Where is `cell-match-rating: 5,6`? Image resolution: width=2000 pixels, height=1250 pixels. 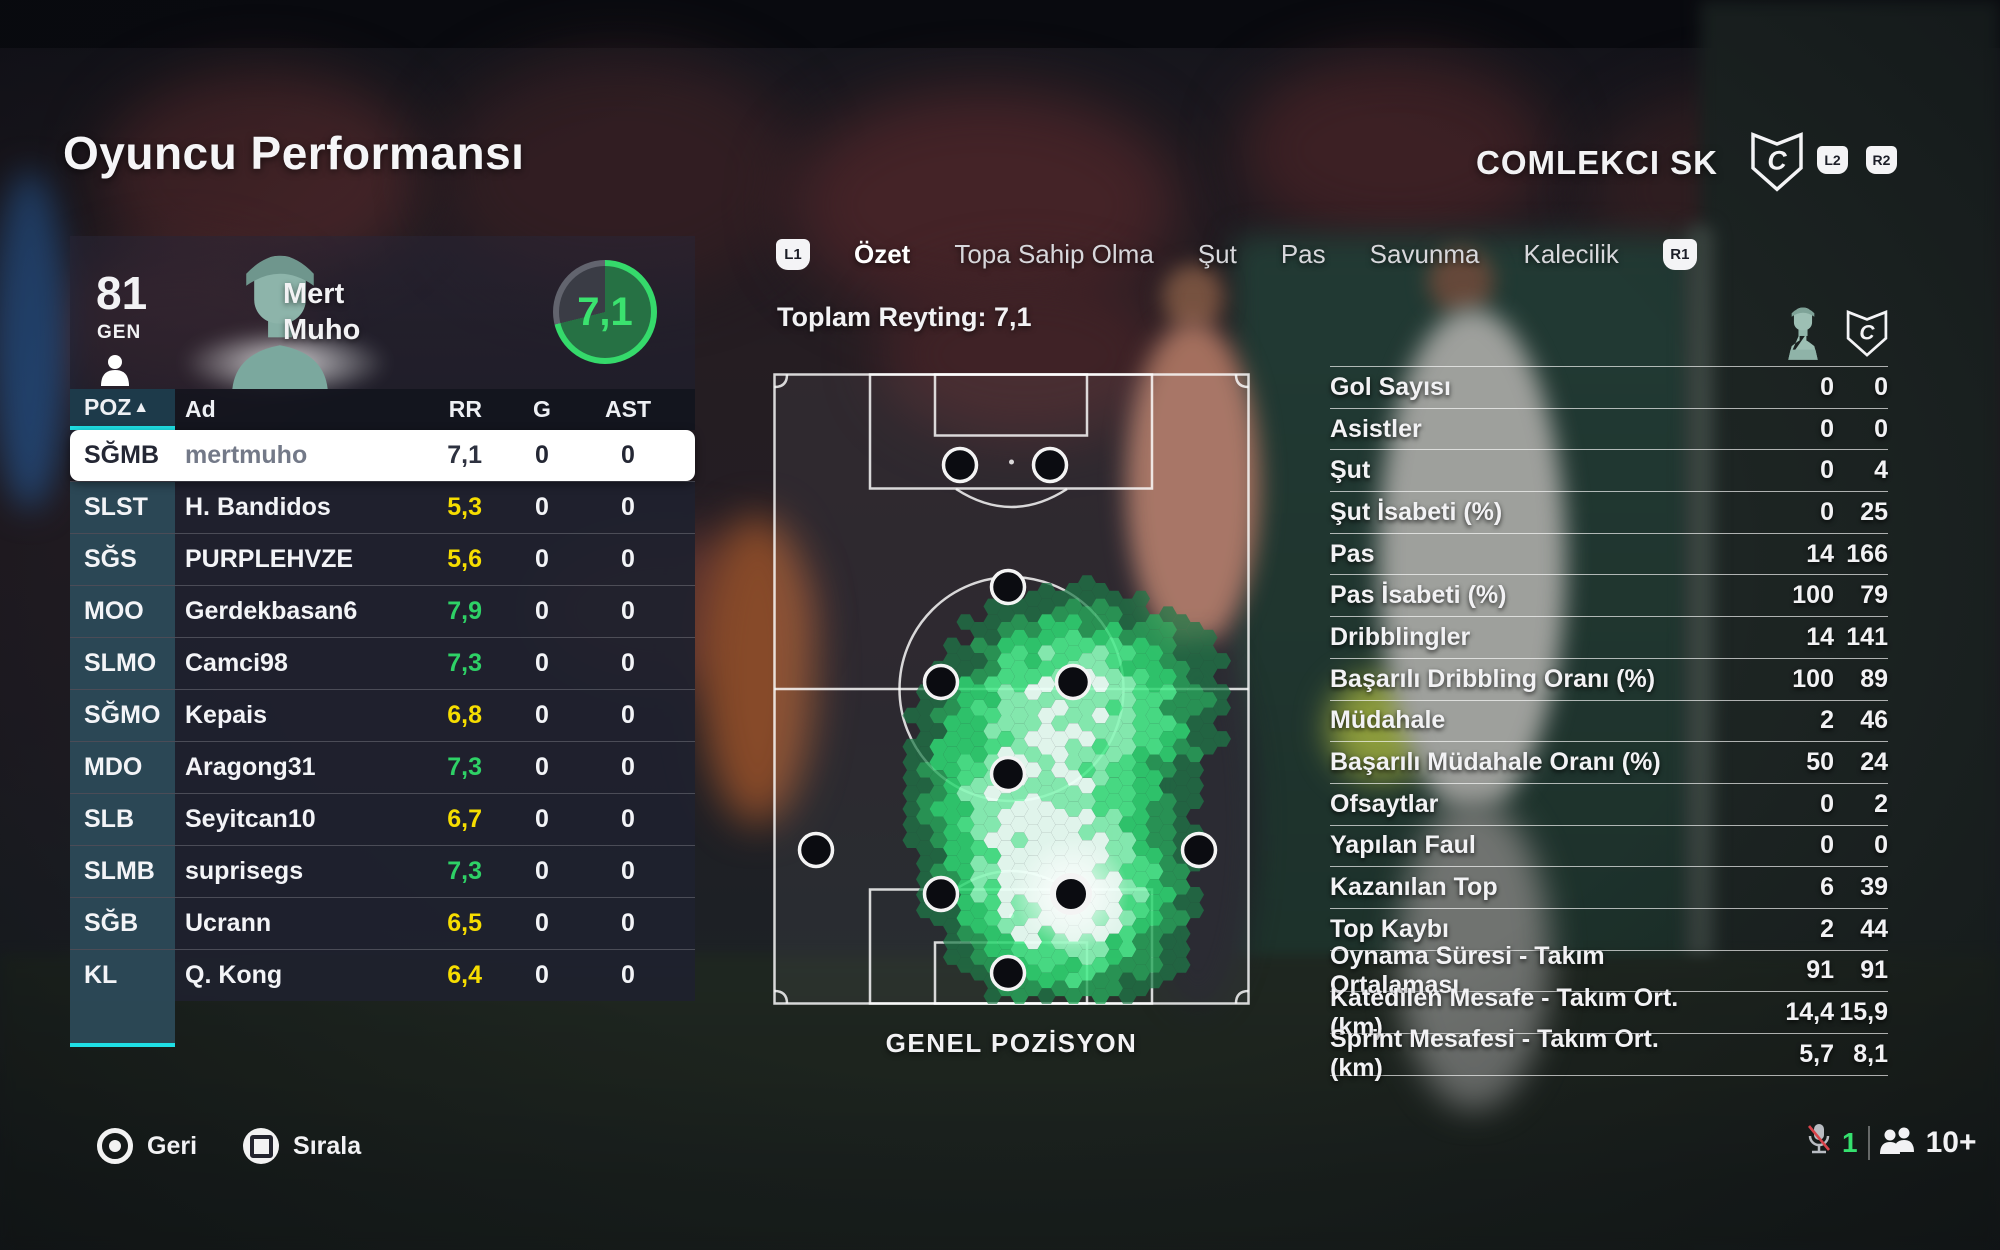
cell-match-rating: 5,6 is located at coordinates (464, 559).